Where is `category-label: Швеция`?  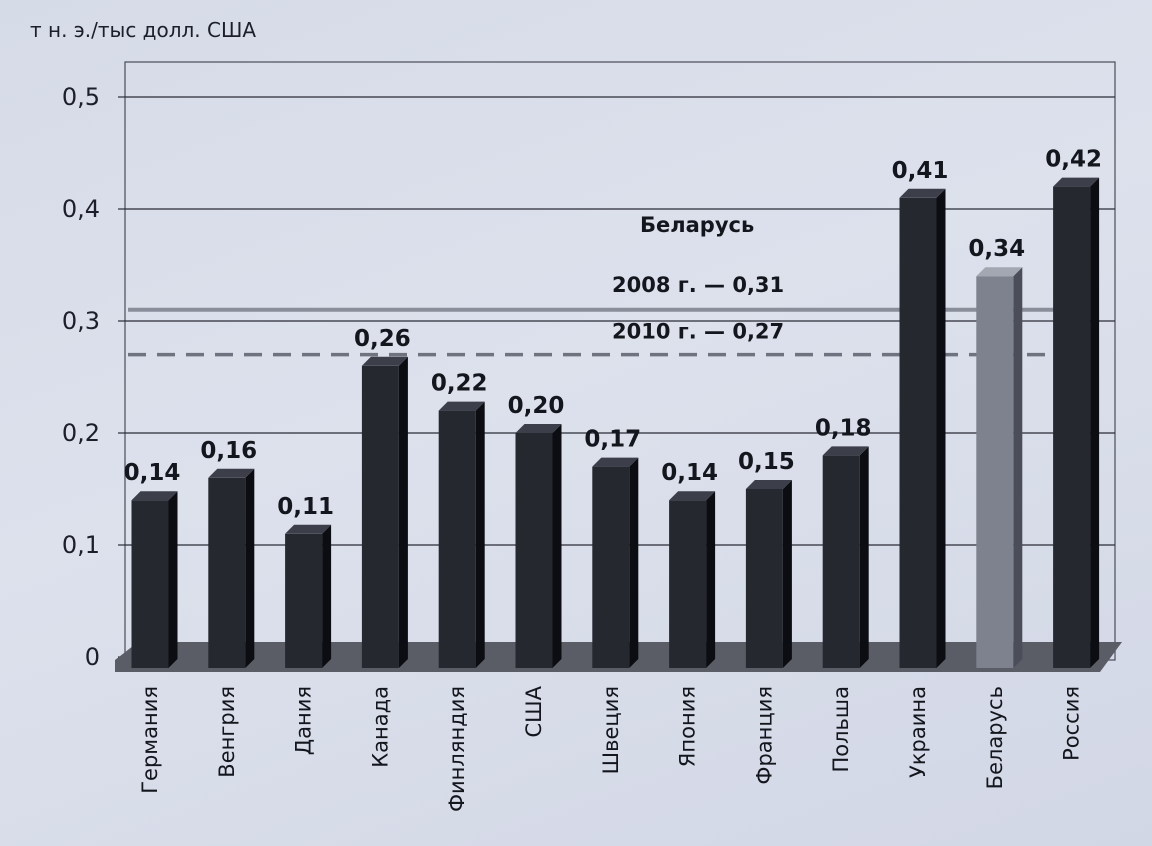
category-label: Швеция is located at coordinates (611, 730).